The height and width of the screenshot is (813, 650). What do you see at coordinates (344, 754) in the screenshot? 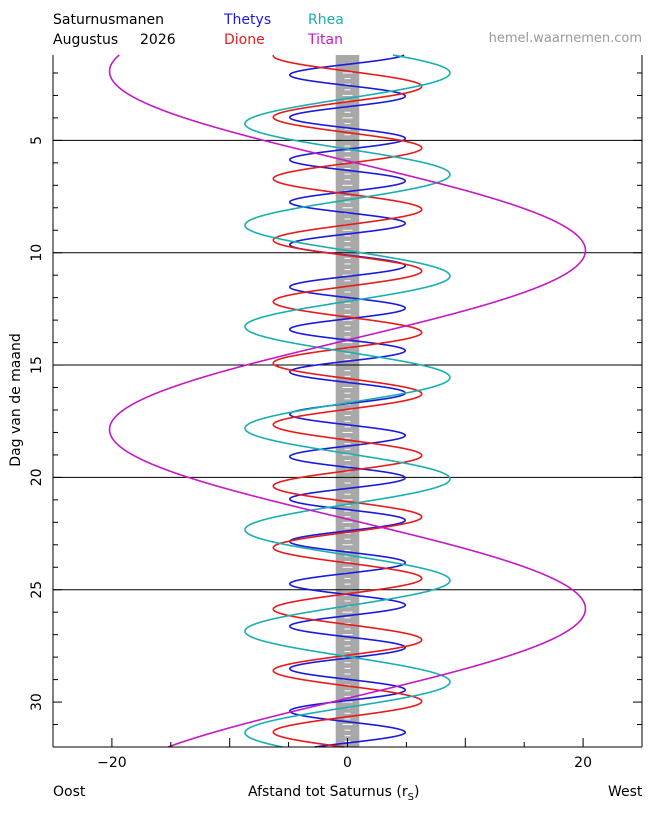
I see `x-axis-ticks: −20 0 20` at bounding box center [344, 754].